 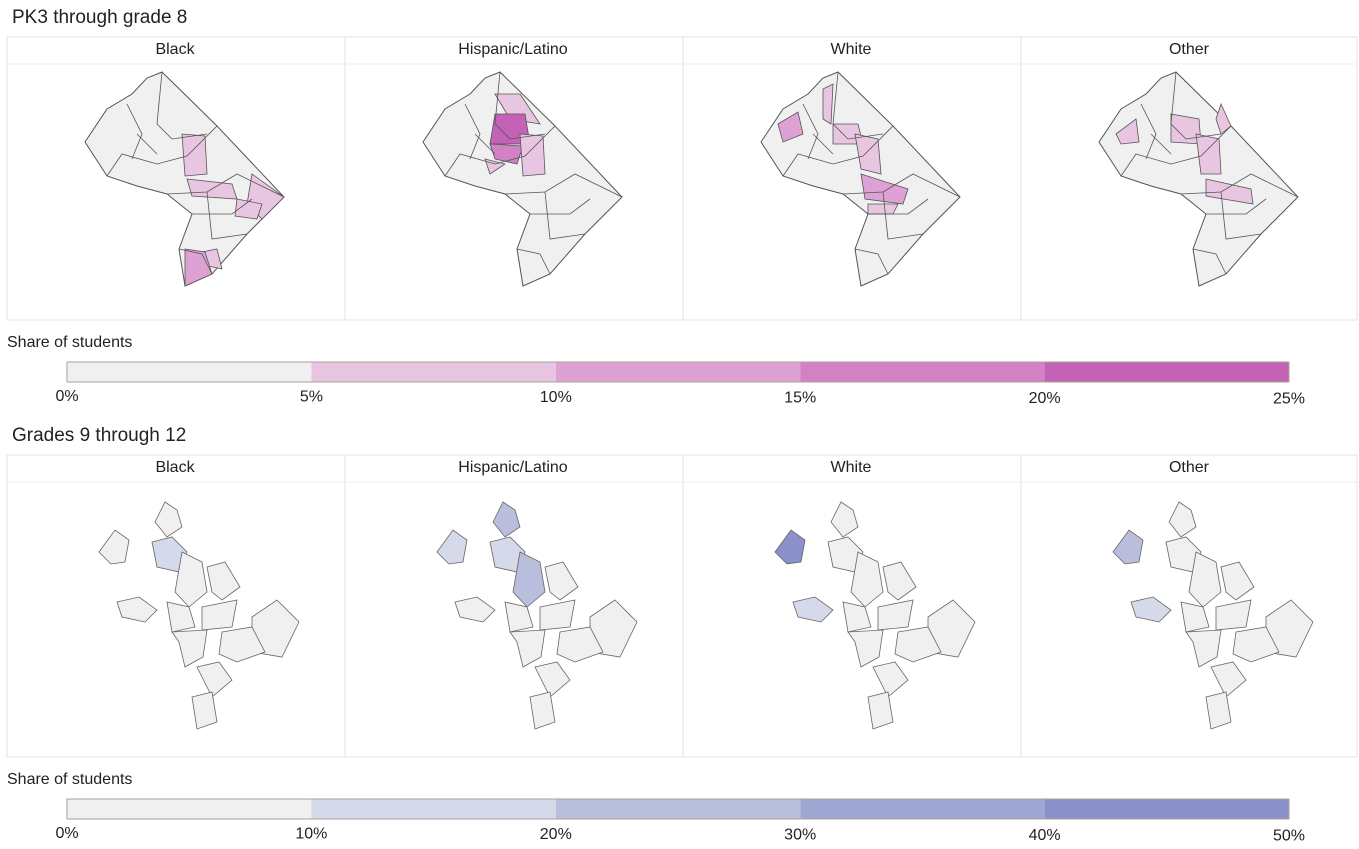 I want to click on legend-tick-label: 15%, so click(x=800, y=398).